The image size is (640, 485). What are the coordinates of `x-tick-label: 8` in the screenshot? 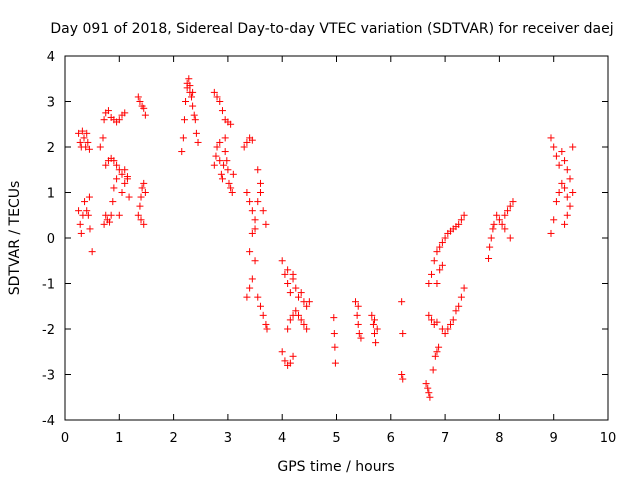 It's located at (499, 438).